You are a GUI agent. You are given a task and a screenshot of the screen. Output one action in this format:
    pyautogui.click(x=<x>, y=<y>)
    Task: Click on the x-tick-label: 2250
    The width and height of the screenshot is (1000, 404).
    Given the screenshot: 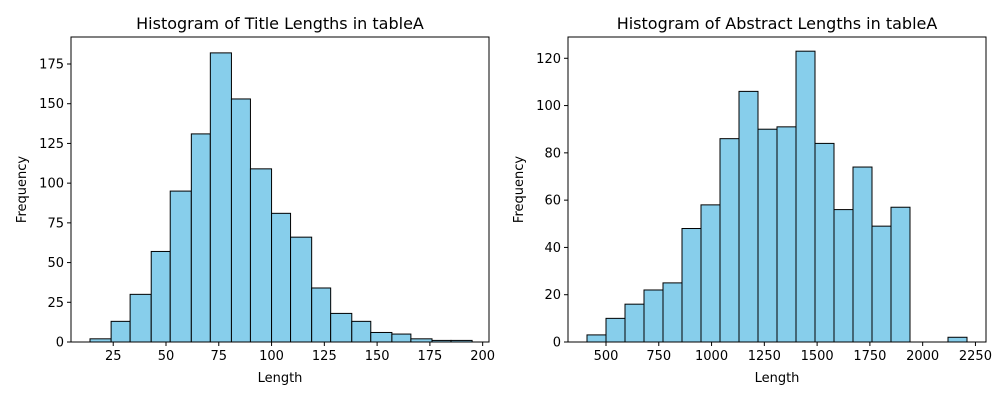 What is the action you would take?
    pyautogui.click(x=975, y=356)
    